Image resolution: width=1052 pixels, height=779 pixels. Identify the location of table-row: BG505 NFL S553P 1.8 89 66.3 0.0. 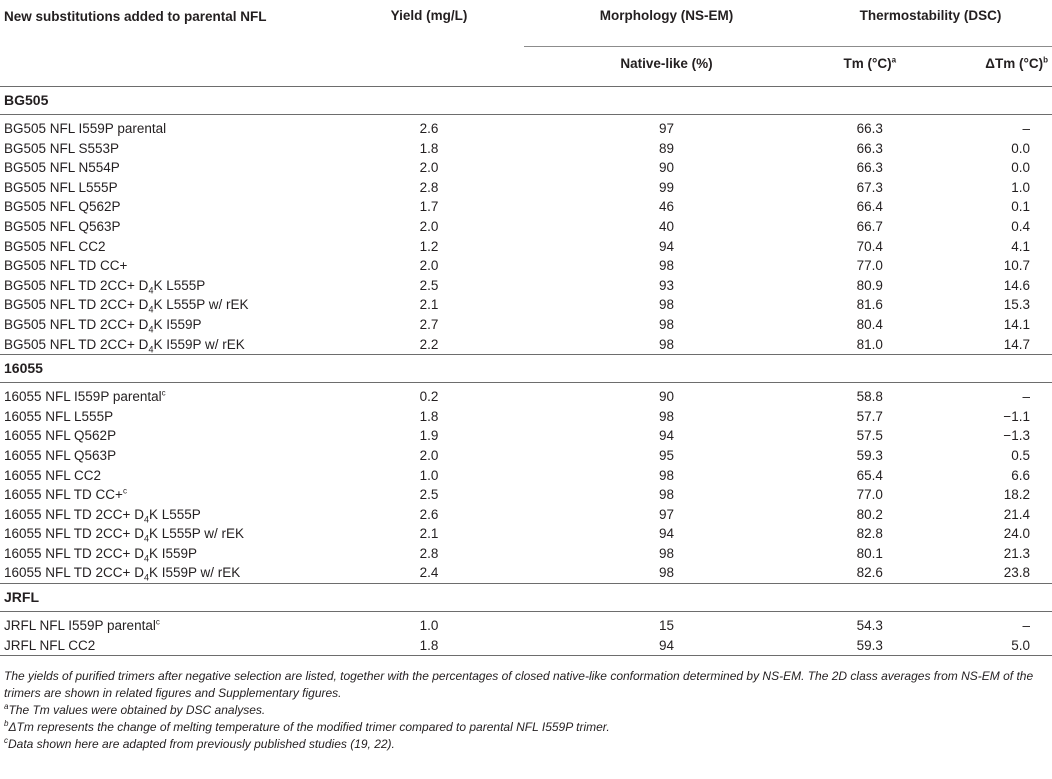
(526, 149).